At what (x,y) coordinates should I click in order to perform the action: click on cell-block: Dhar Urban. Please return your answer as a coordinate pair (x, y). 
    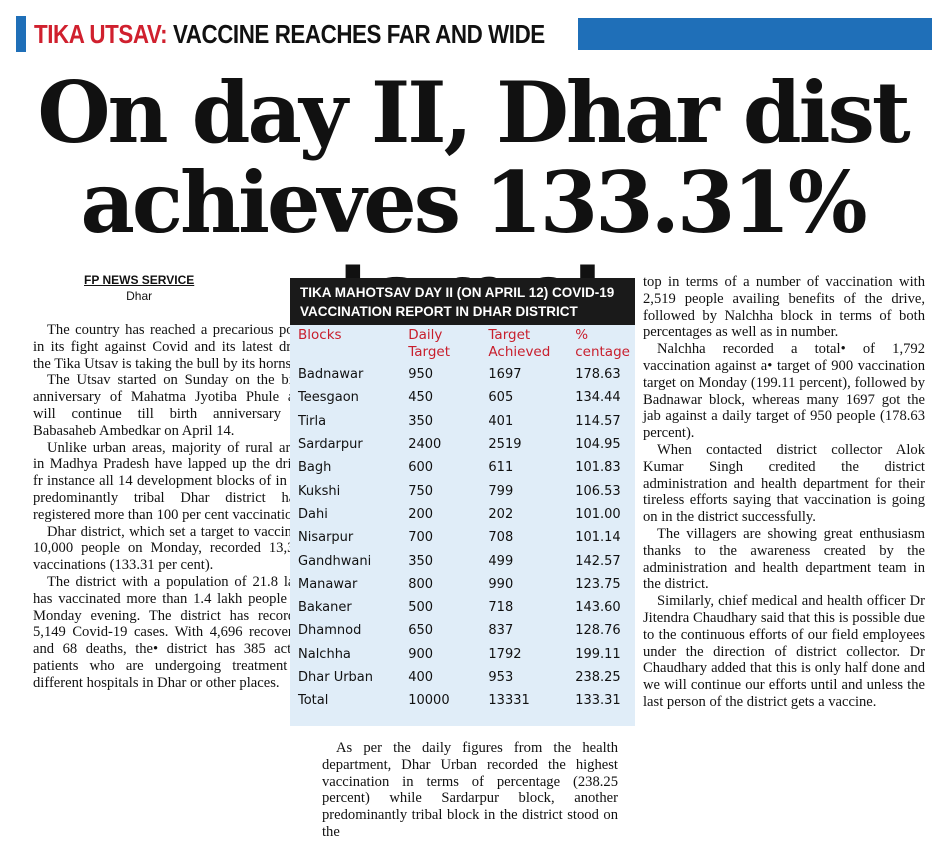
    Looking at the image, I should click on (336, 677).